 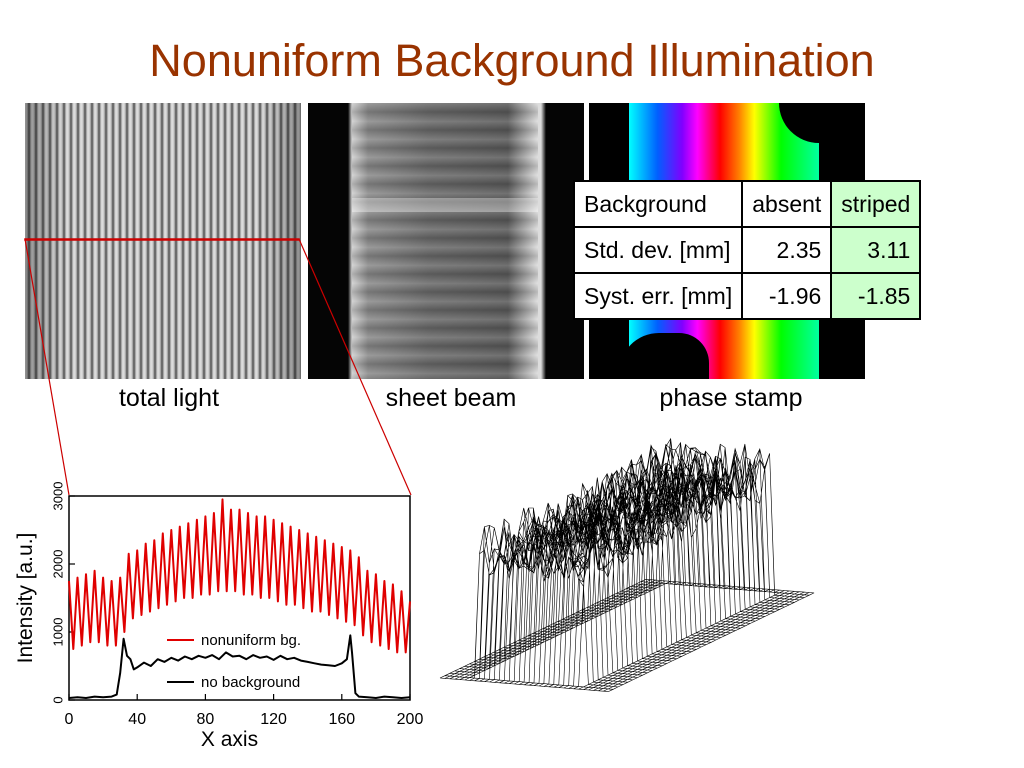 What do you see at coordinates (787, 296) in the screenshot?
I see `table-cell: -1.96` at bounding box center [787, 296].